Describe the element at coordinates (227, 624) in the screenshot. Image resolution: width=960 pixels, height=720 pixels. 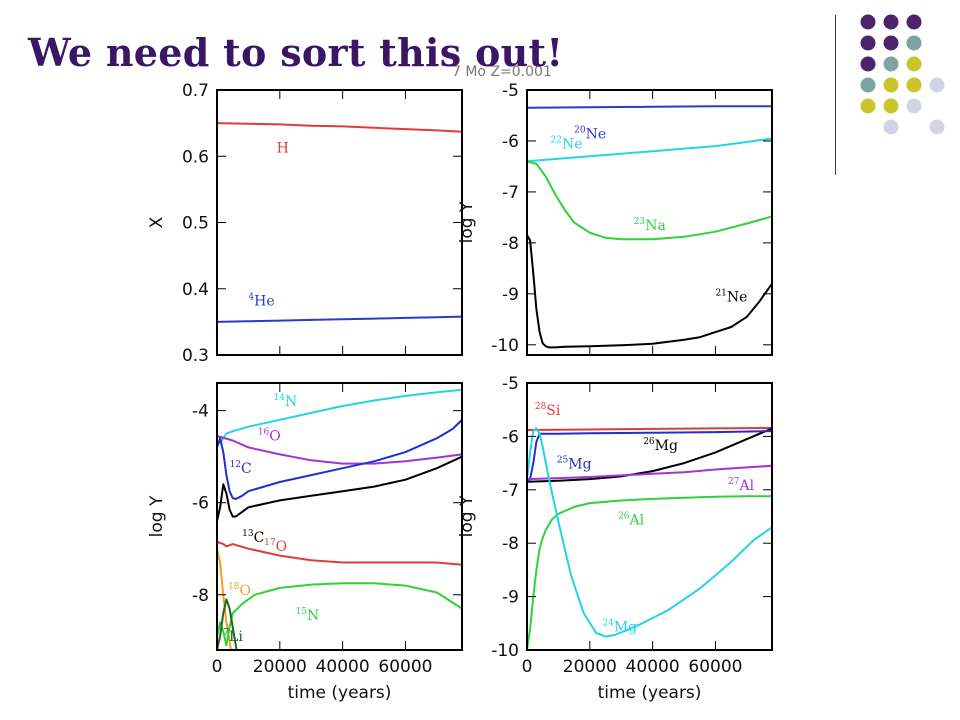
I see `series-line-7Li` at that location.